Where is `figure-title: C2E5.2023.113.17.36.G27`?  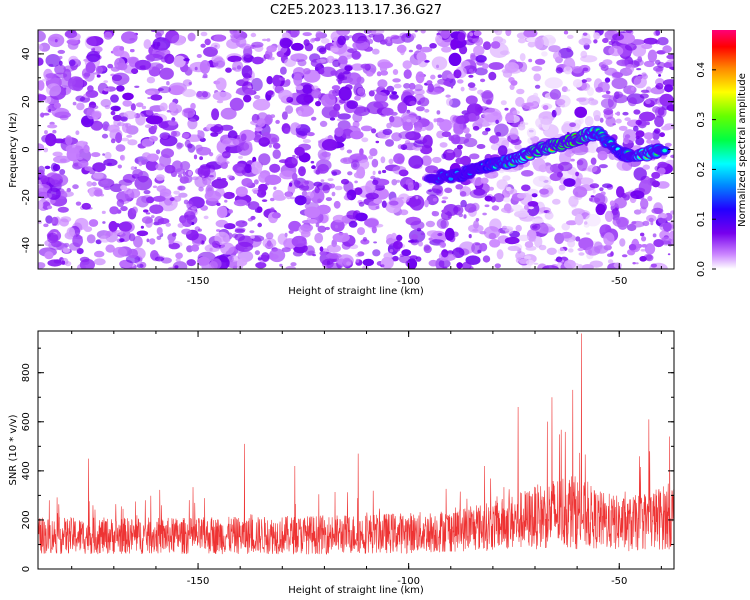 figure-title: C2E5.2023.113.17.36.G27 is located at coordinates (356, 10).